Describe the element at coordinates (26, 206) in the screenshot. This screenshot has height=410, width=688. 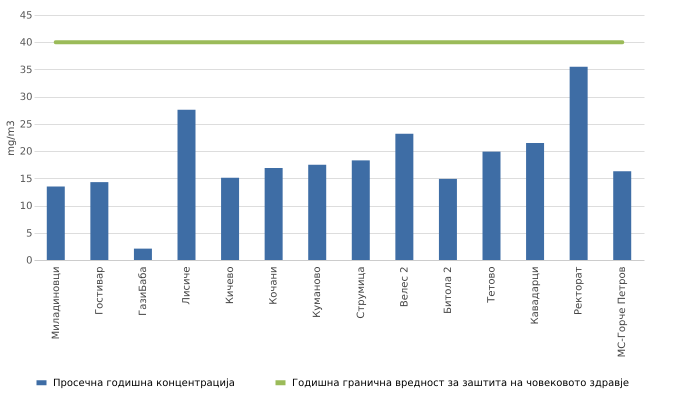
I see `y-tick-label: 10` at that location.